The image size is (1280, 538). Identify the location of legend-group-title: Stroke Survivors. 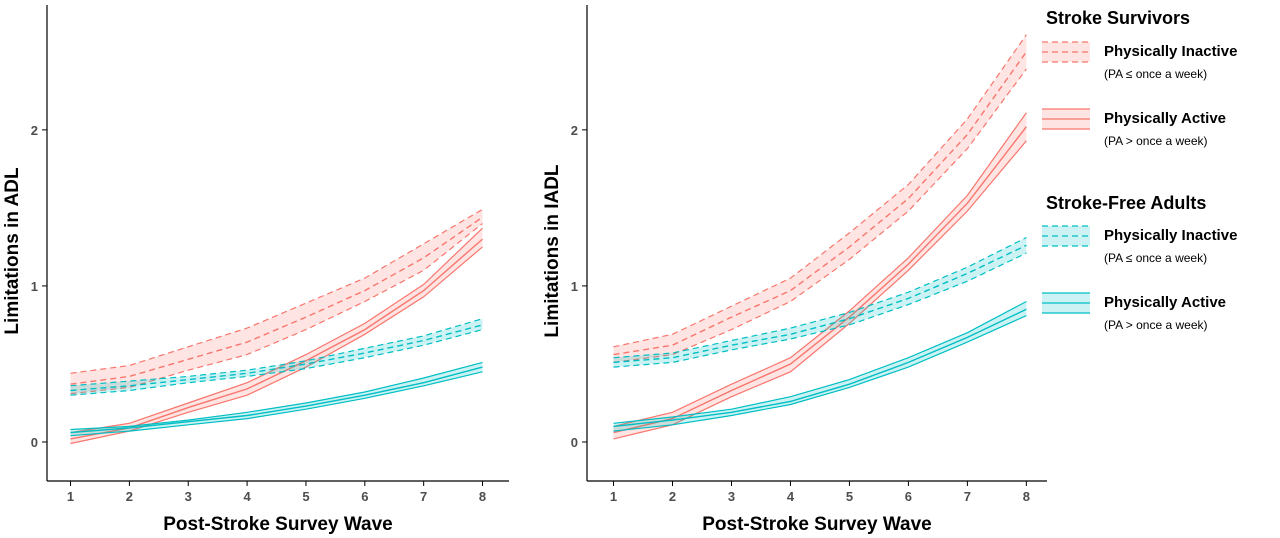
(1118, 18).